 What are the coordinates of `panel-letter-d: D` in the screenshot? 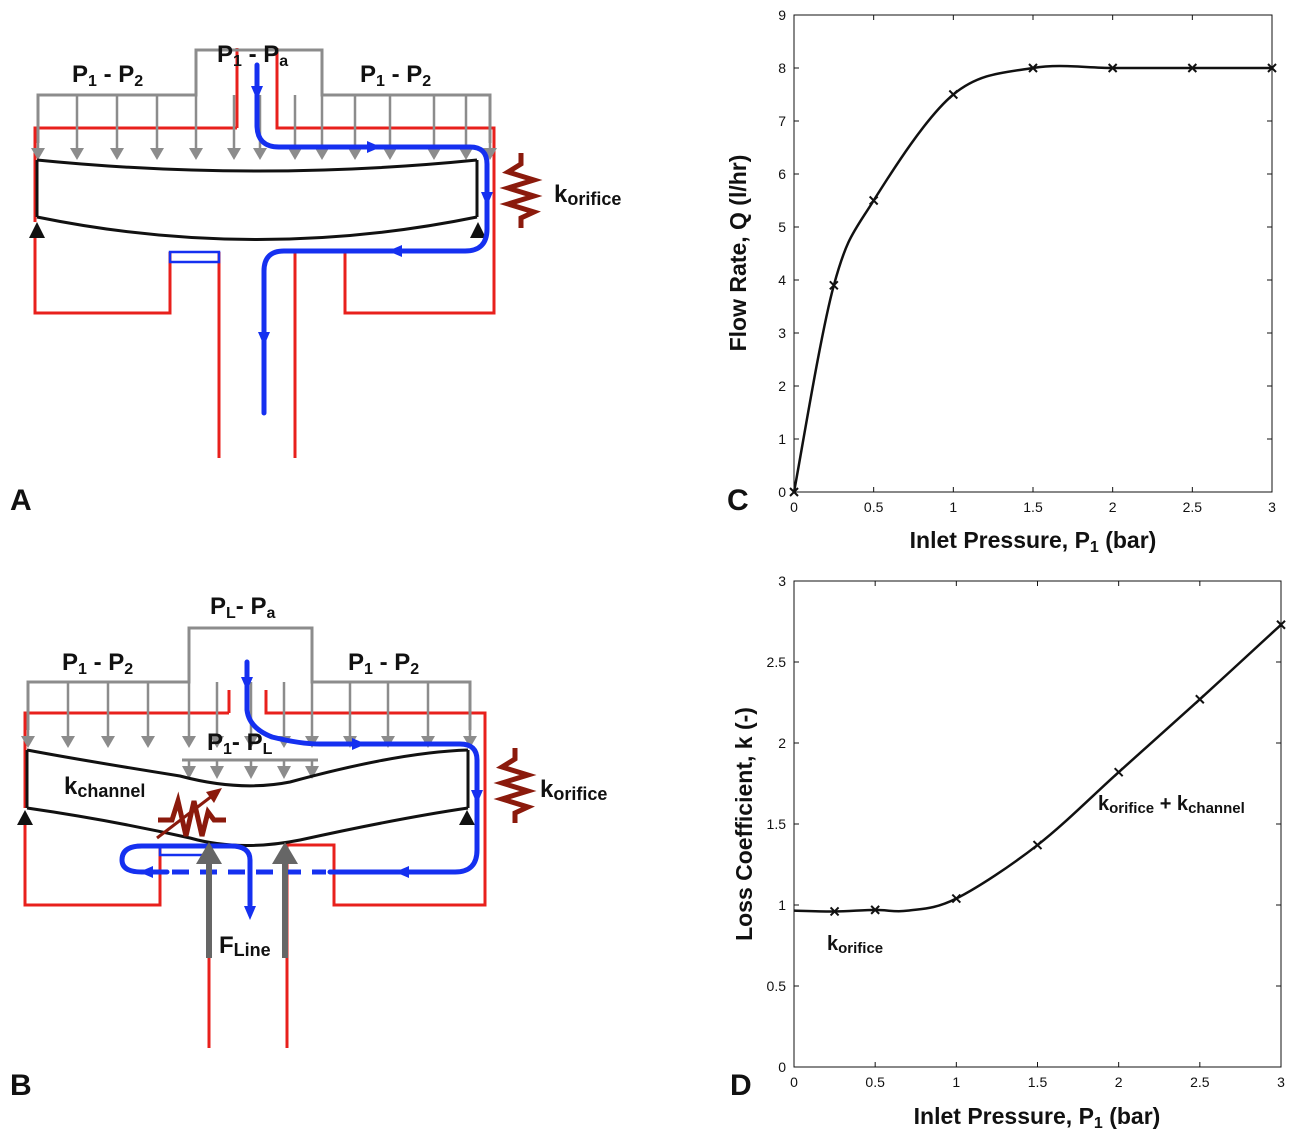 It's located at (741, 1085).